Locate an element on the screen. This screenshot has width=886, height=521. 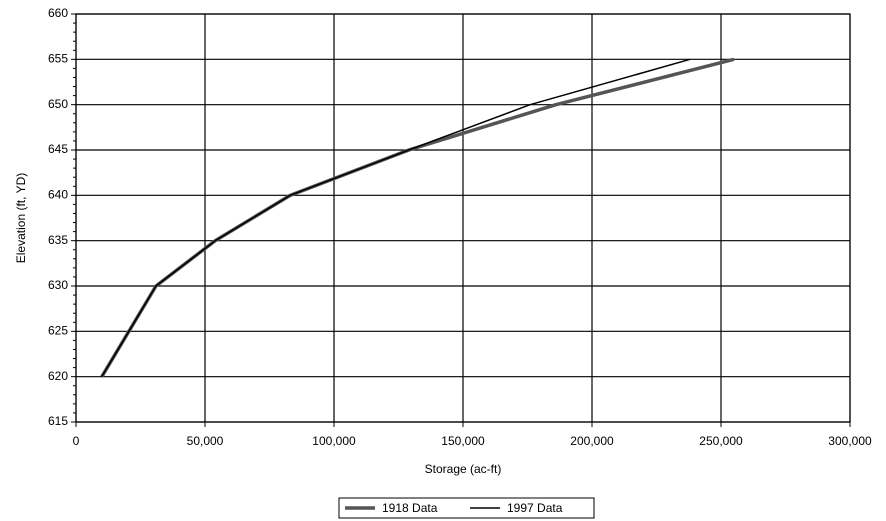
y-tick-label: 645 is located at coordinates (58, 149).